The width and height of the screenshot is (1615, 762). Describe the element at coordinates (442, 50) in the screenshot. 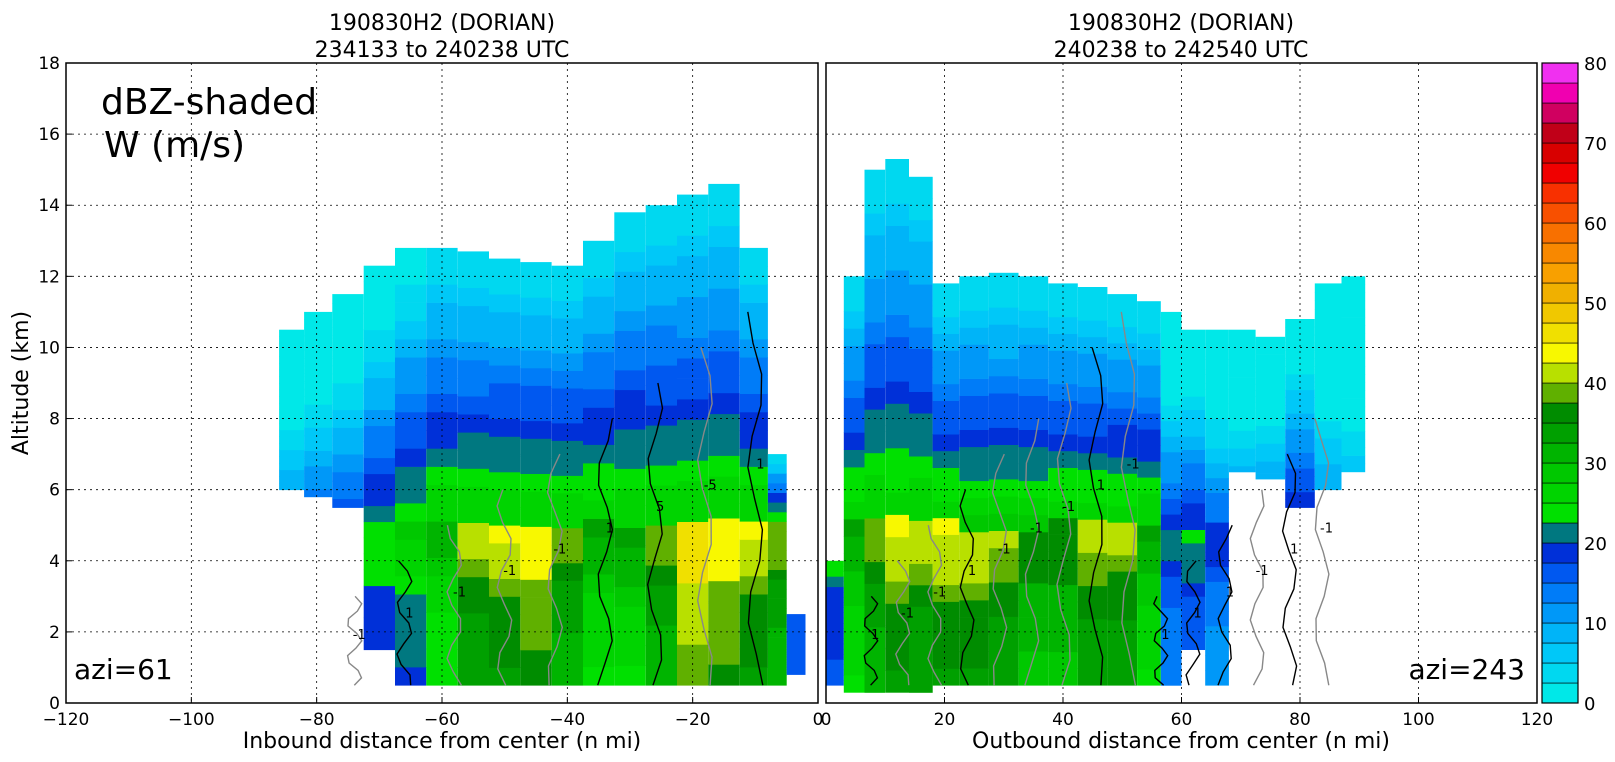

I see `inbound-chart-subtitle: 234133 to 240238 UTC` at that location.